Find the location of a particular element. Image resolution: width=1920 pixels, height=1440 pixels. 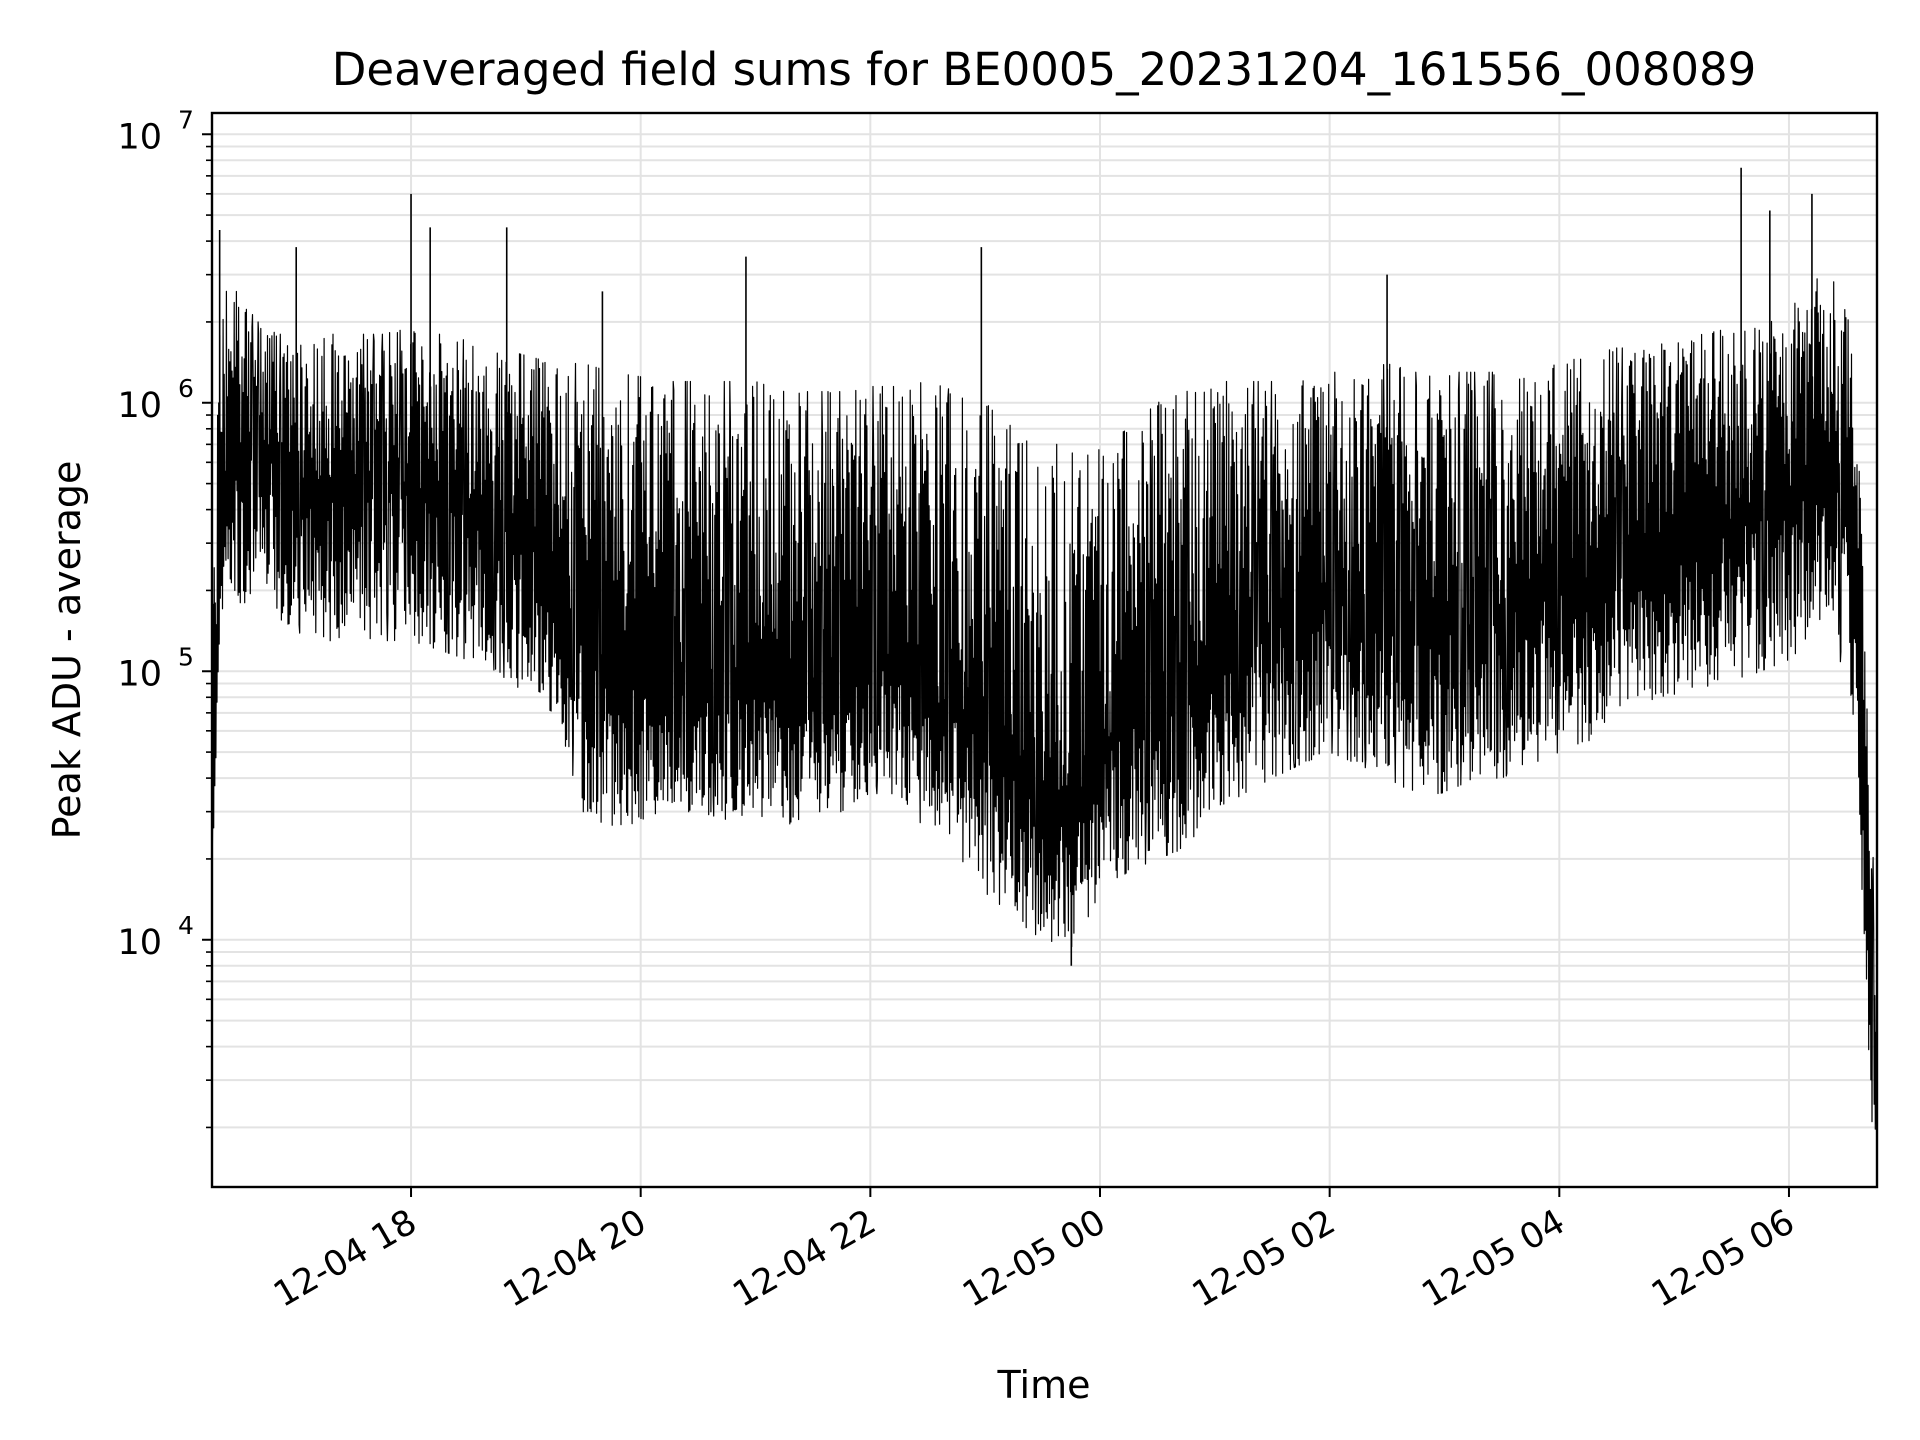

y-axis-label: Peak ADU - average is located at coordinates (67, 650).